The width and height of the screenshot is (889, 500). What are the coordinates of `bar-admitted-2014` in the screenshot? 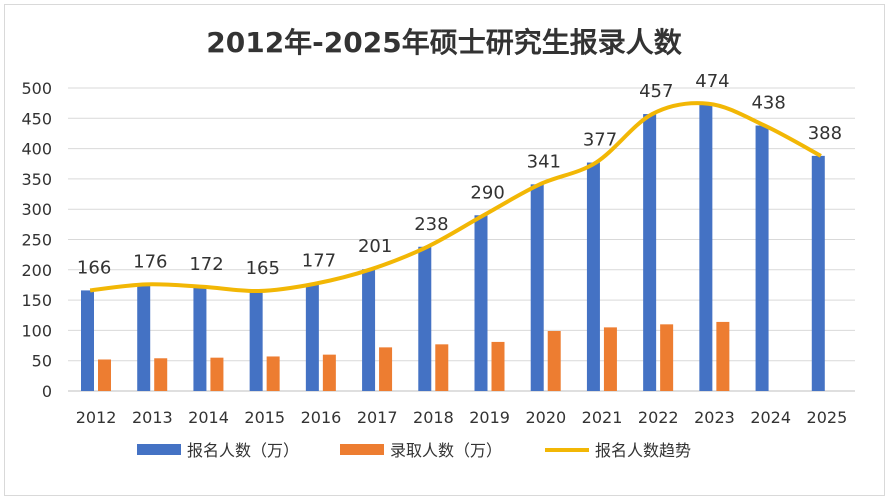 It's located at (217, 374).